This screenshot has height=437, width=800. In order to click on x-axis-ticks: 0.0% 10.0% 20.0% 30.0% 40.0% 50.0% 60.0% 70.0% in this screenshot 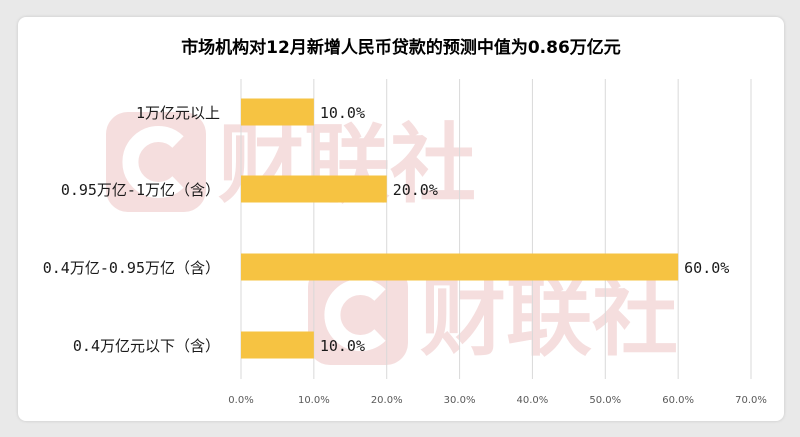, I will do `click(497, 400)`.